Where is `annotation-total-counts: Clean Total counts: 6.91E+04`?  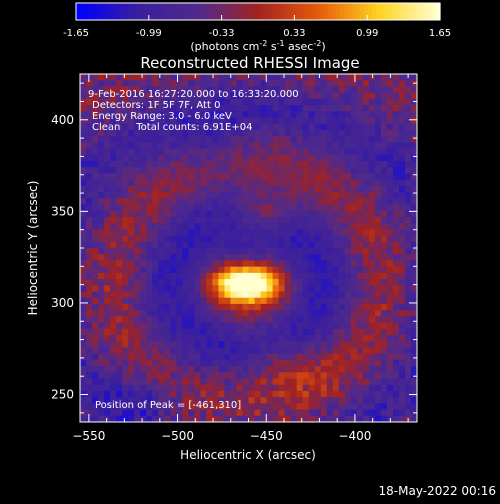
annotation-total-counts: Clean Total counts: 6.91E+04 is located at coordinates (172, 127).